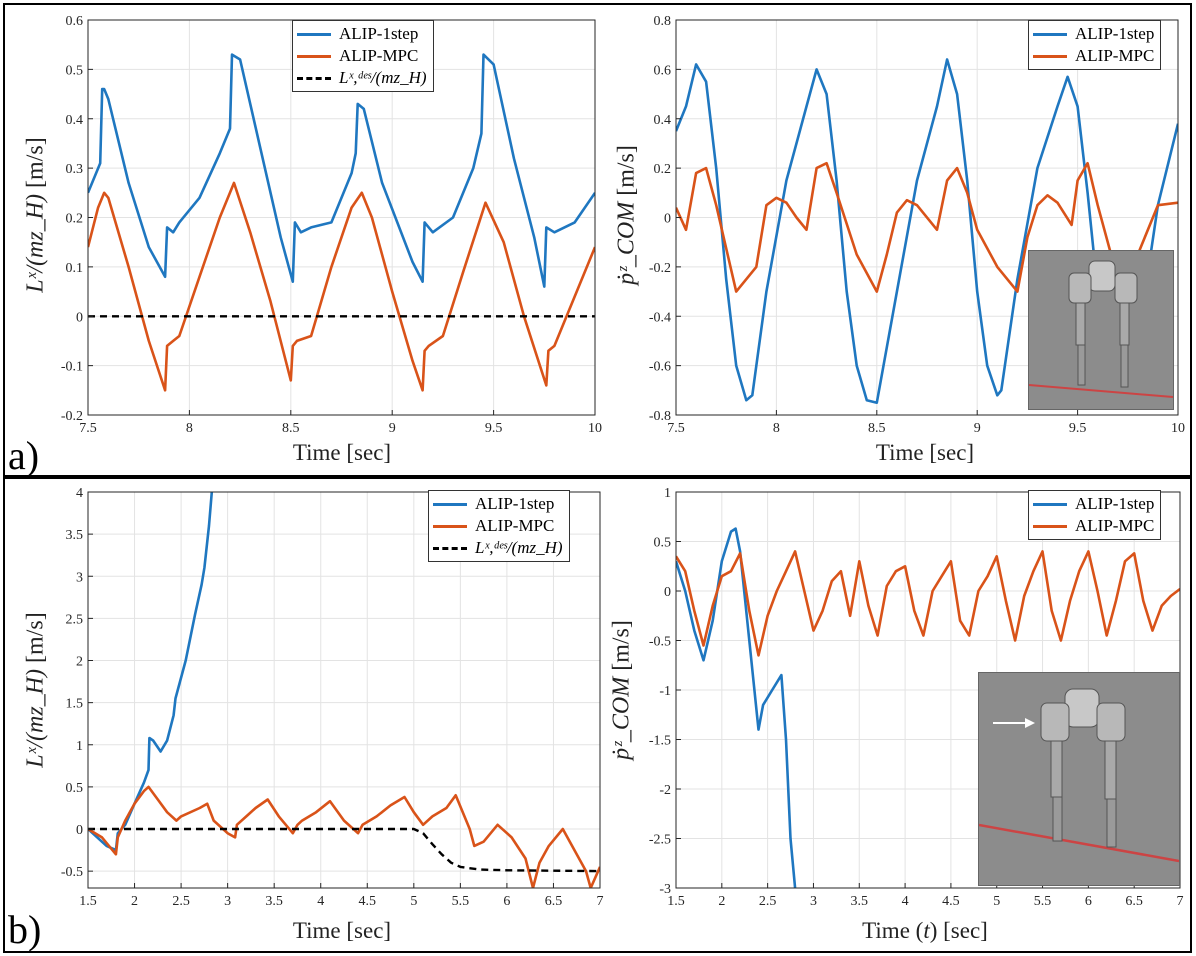 This screenshot has height=956, width=1196. What do you see at coordinates (663, 120) in the screenshot?
I see `y-tick-label: 0.4` at bounding box center [663, 120].